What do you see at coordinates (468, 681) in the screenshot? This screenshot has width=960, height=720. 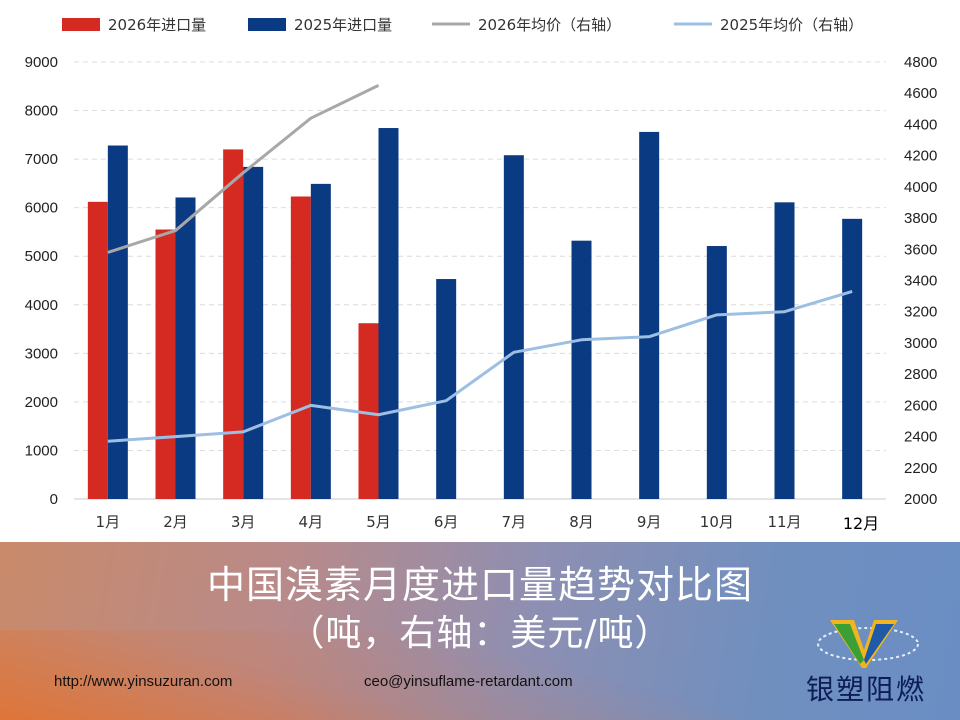 I see `email-link: ceo@yinsuflame-retardant.com` at bounding box center [468, 681].